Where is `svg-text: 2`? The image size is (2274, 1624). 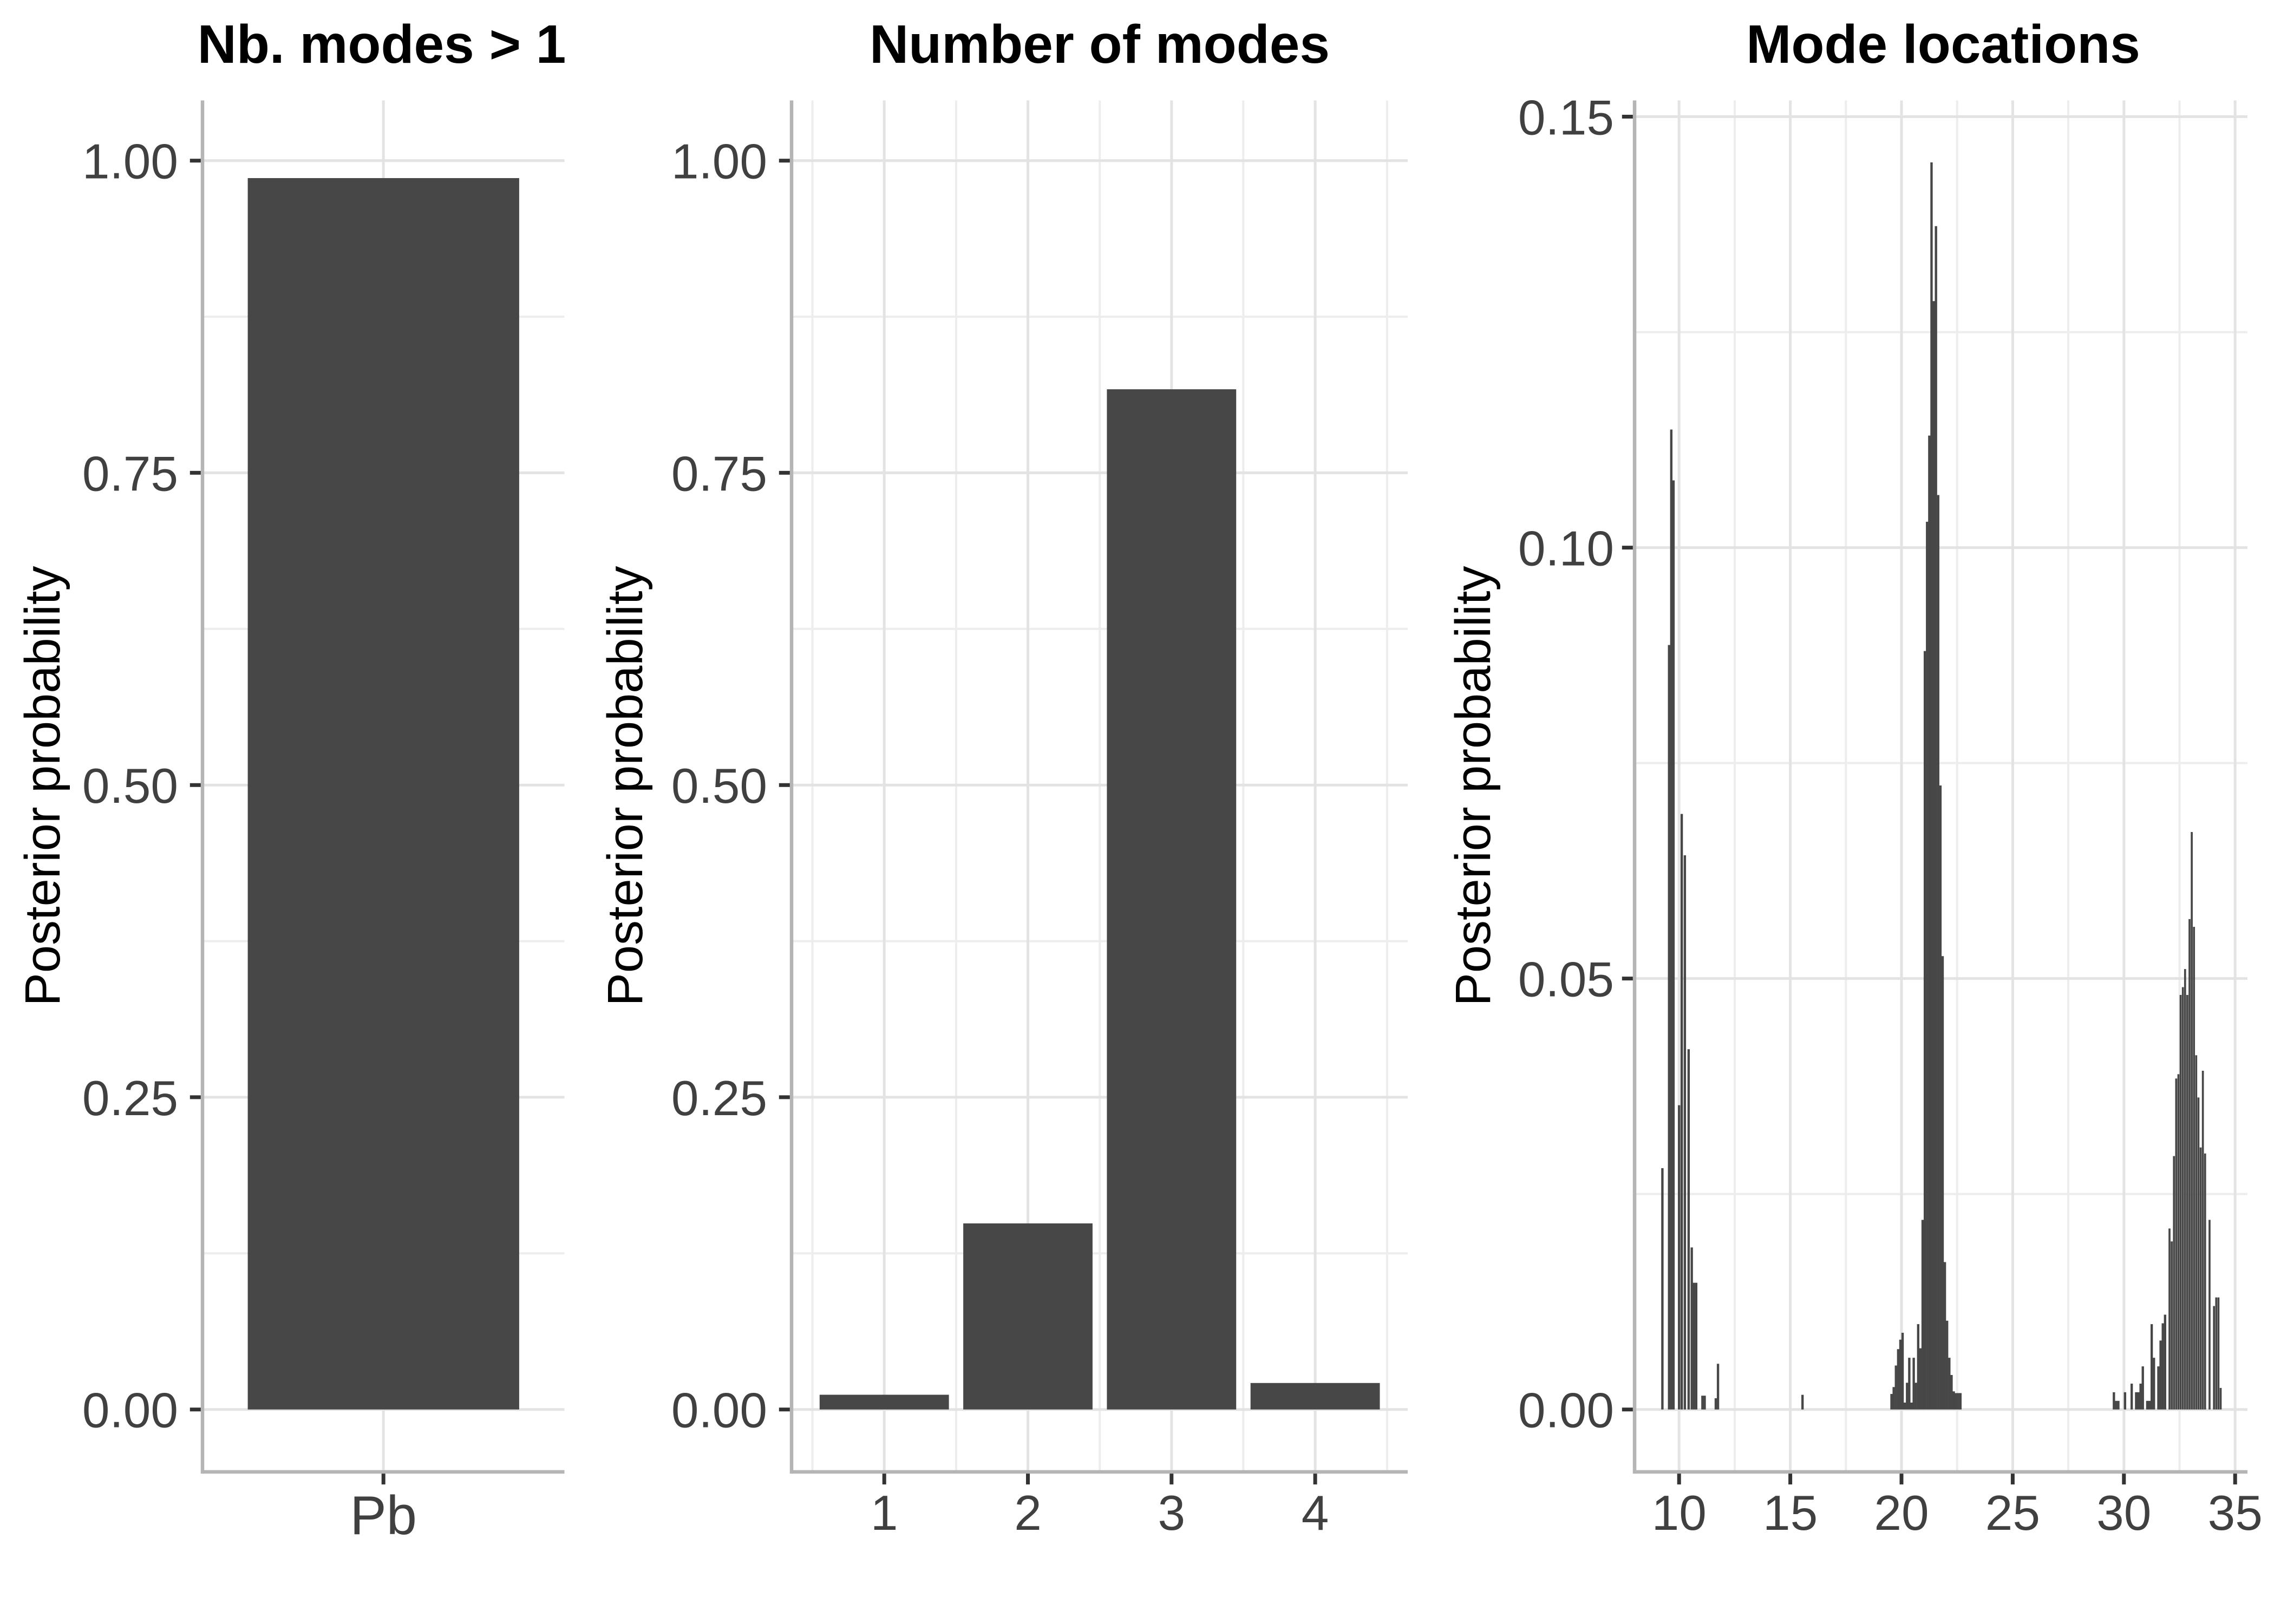 svg-text: 2 is located at coordinates (1028, 1513).